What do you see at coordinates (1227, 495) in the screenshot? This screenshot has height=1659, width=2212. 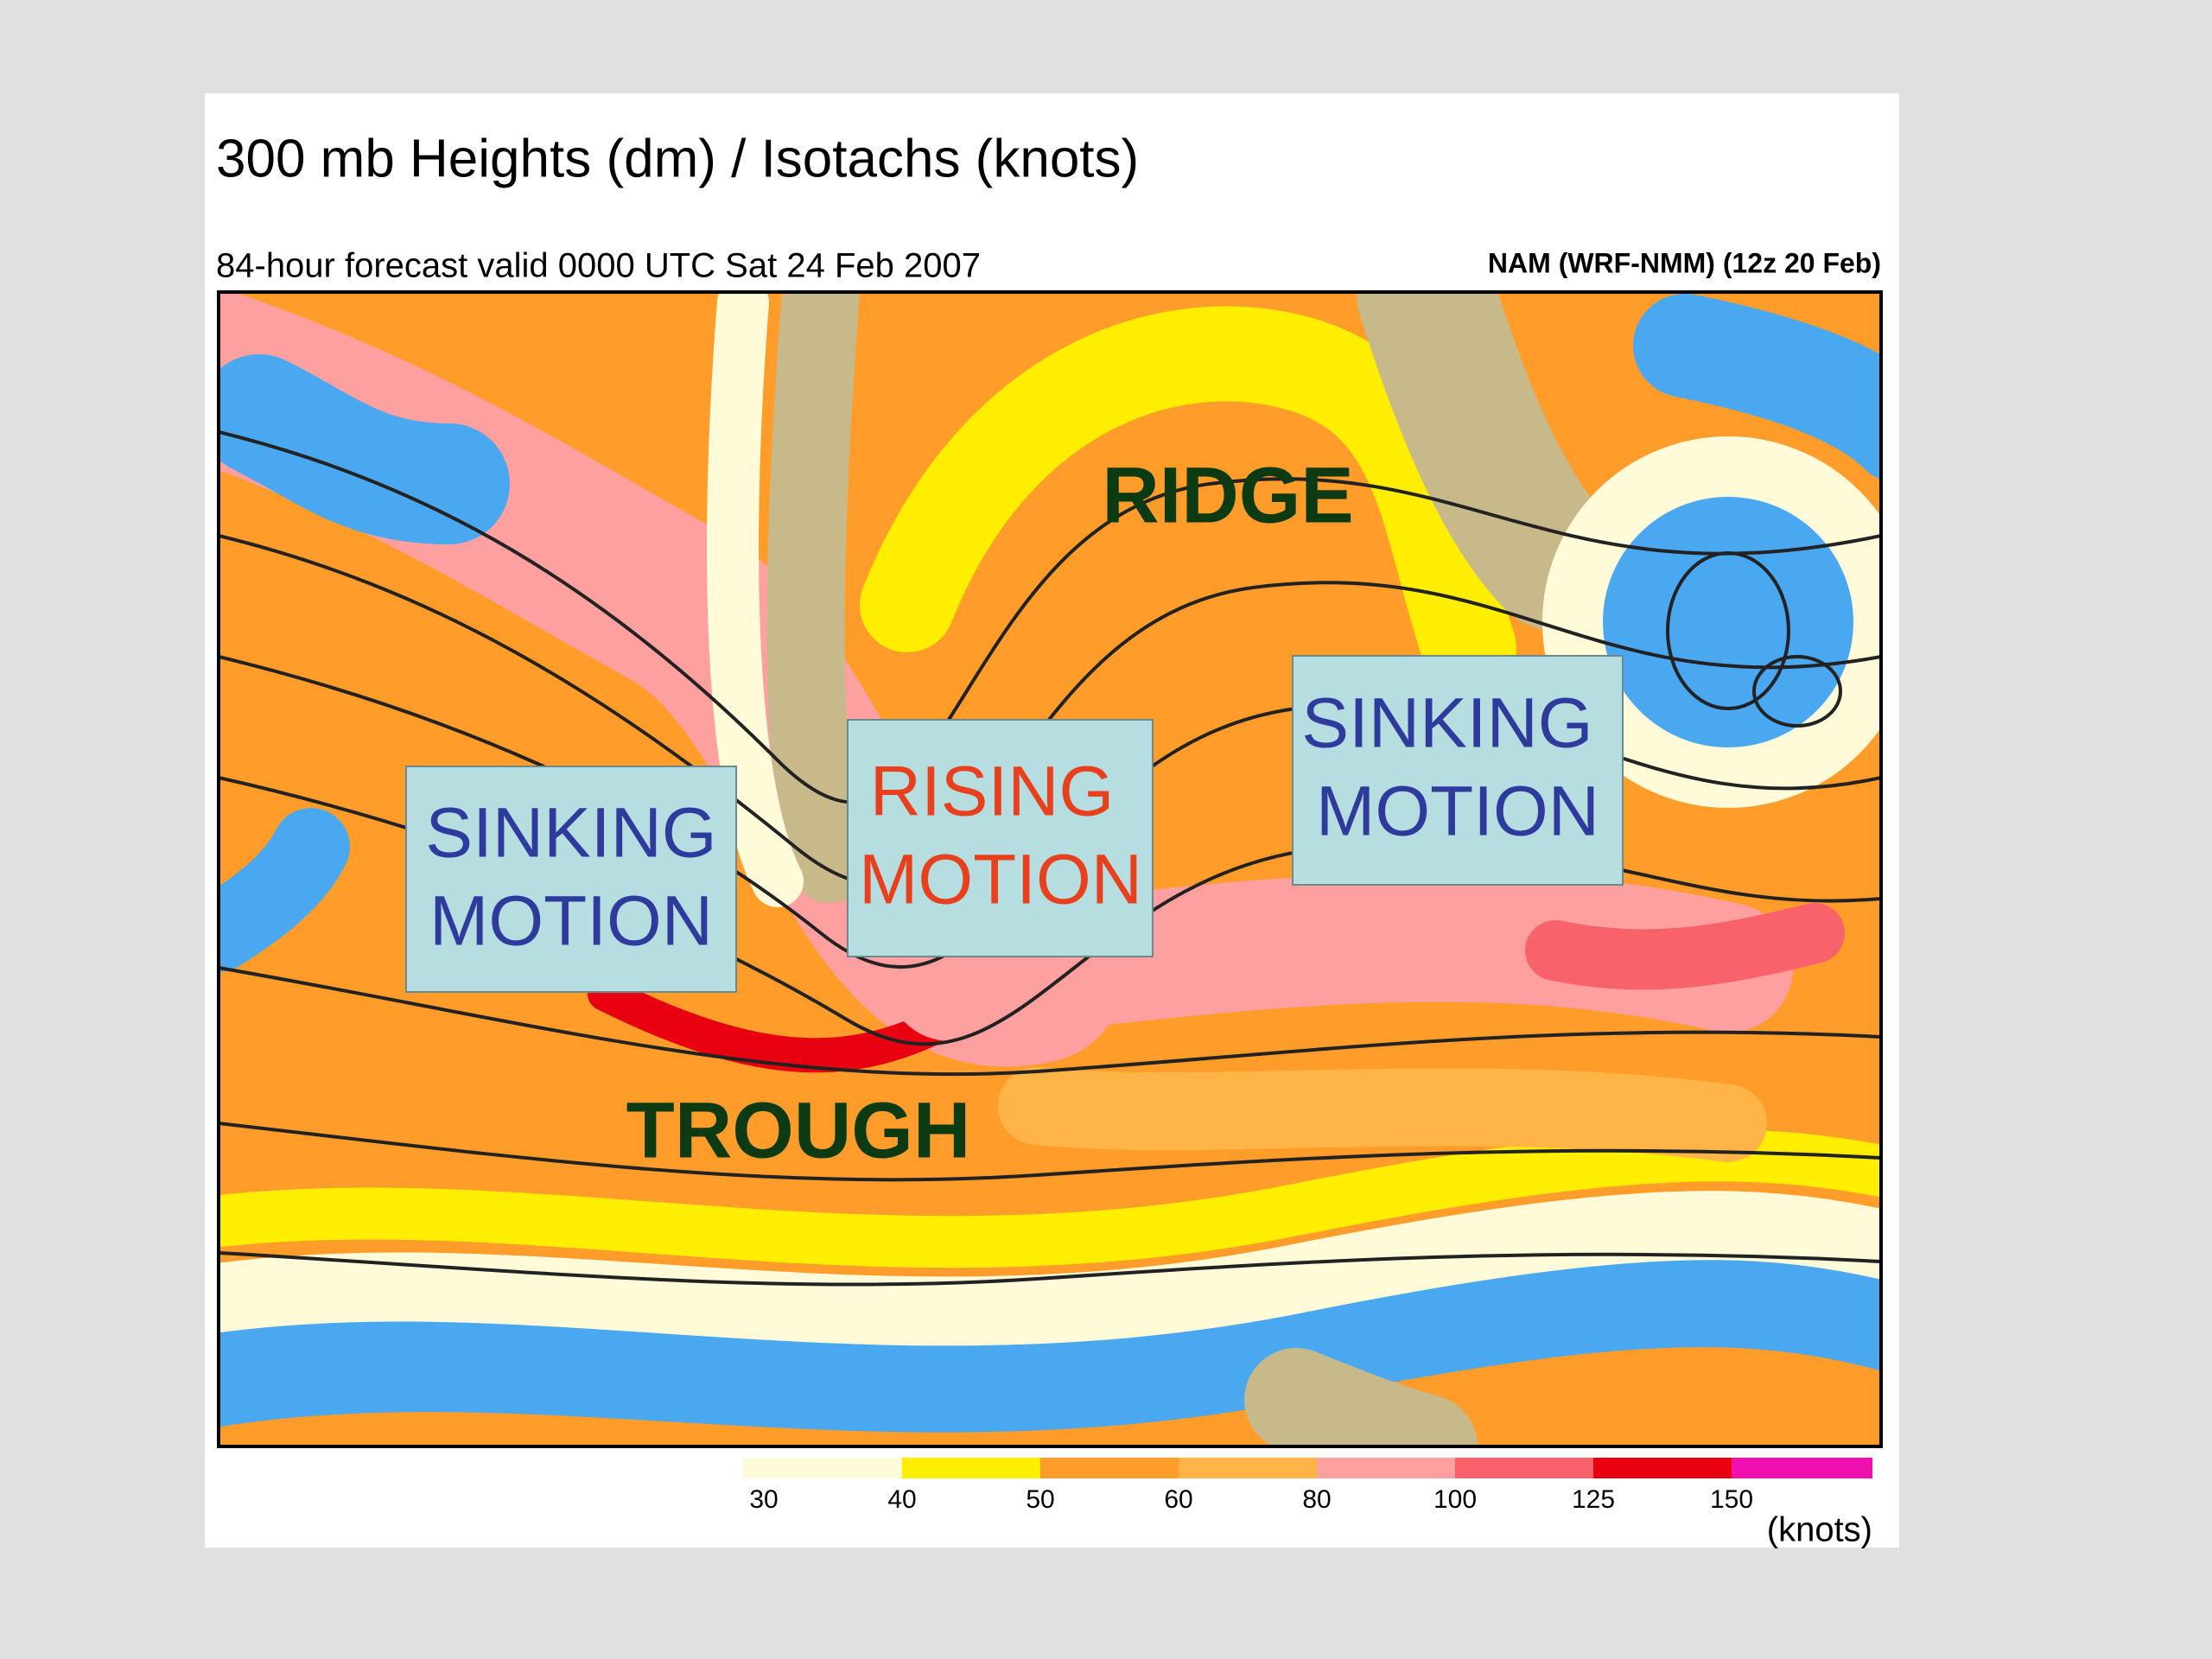 I see `ridge-label: RIDGE` at bounding box center [1227, 495].